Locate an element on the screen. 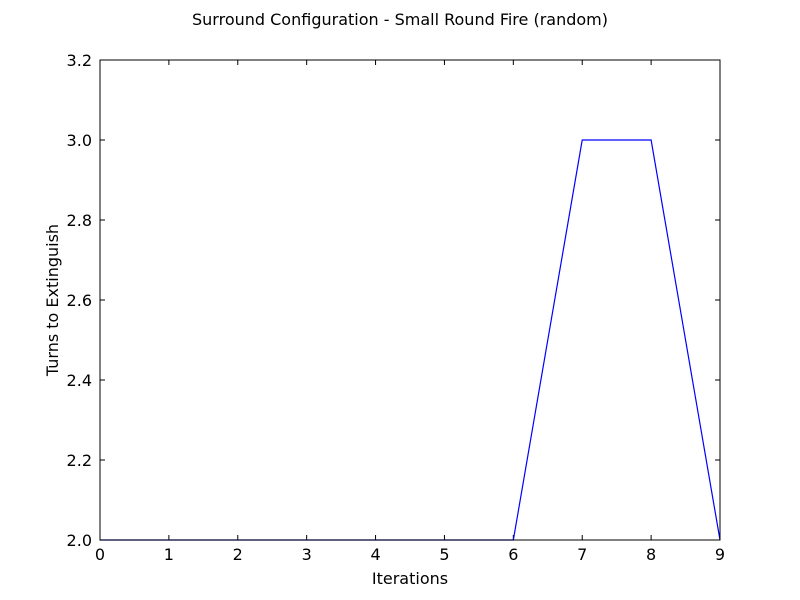 The height and width of the screenshot is (600, 800). x-tick-label: 3 is located at coordinates (307, 554).